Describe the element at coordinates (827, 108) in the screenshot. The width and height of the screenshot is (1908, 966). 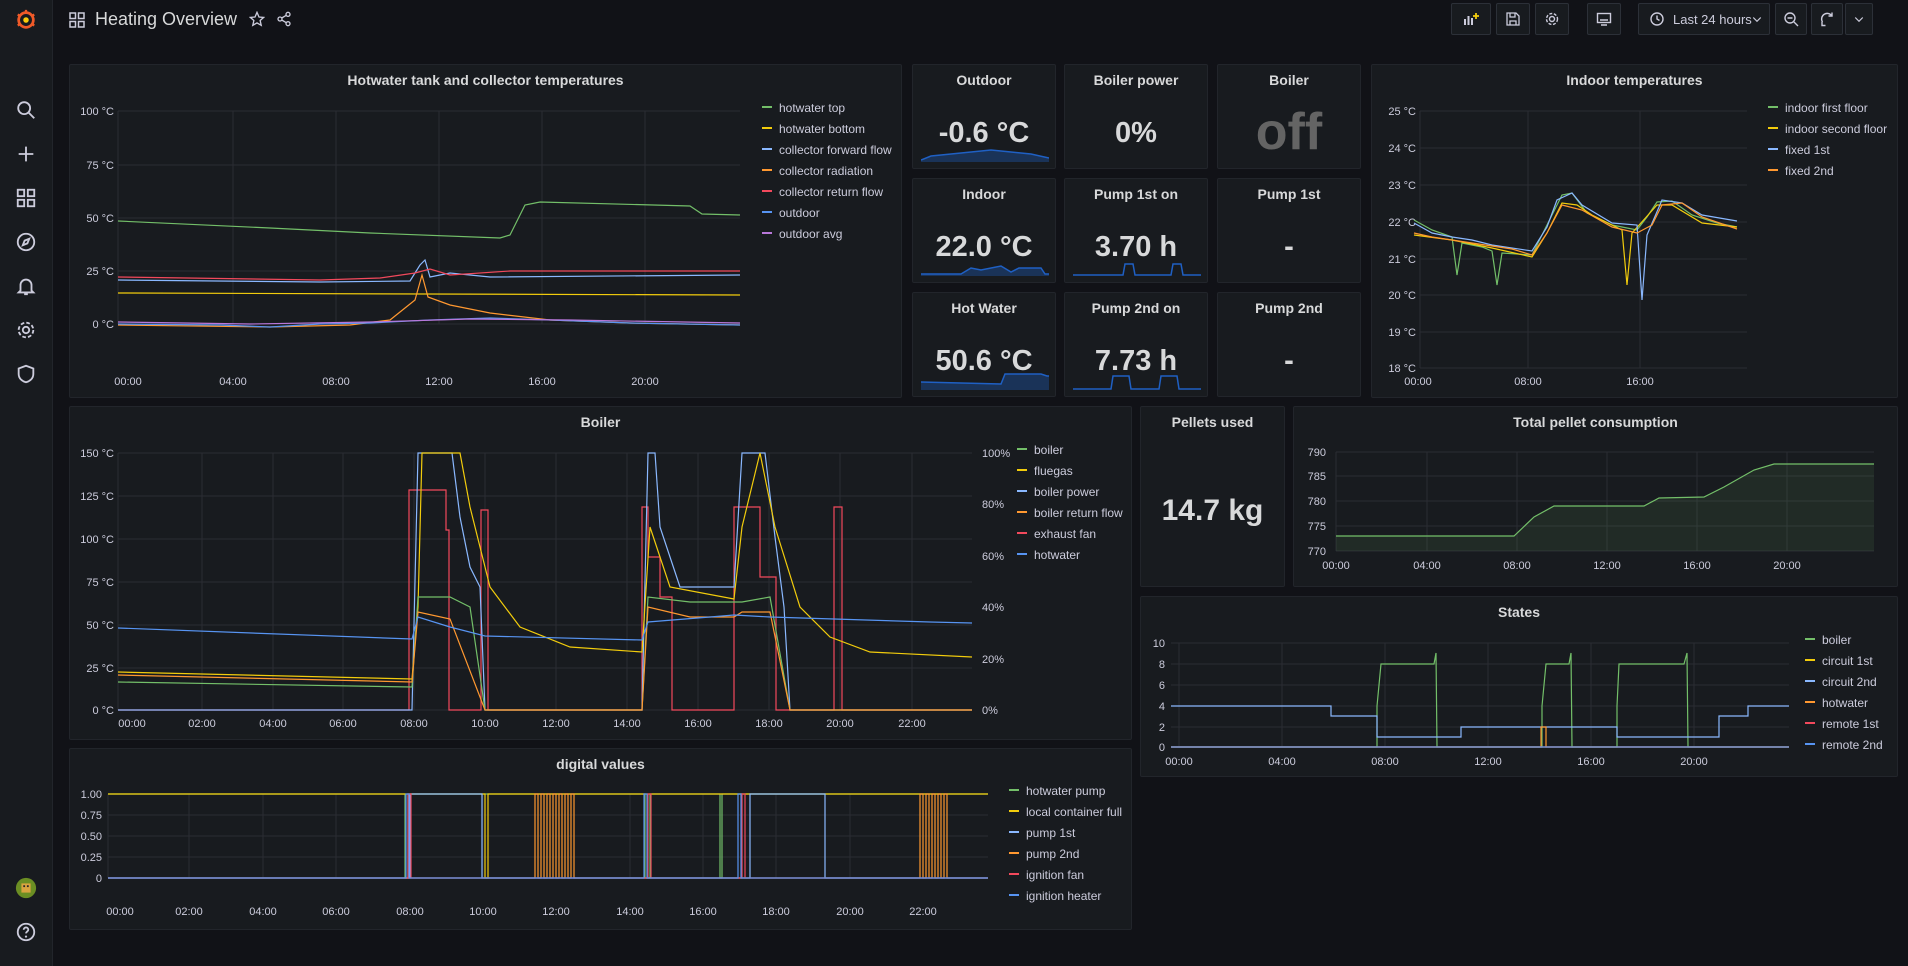
I see `legend-item: hotwater top` at that location.